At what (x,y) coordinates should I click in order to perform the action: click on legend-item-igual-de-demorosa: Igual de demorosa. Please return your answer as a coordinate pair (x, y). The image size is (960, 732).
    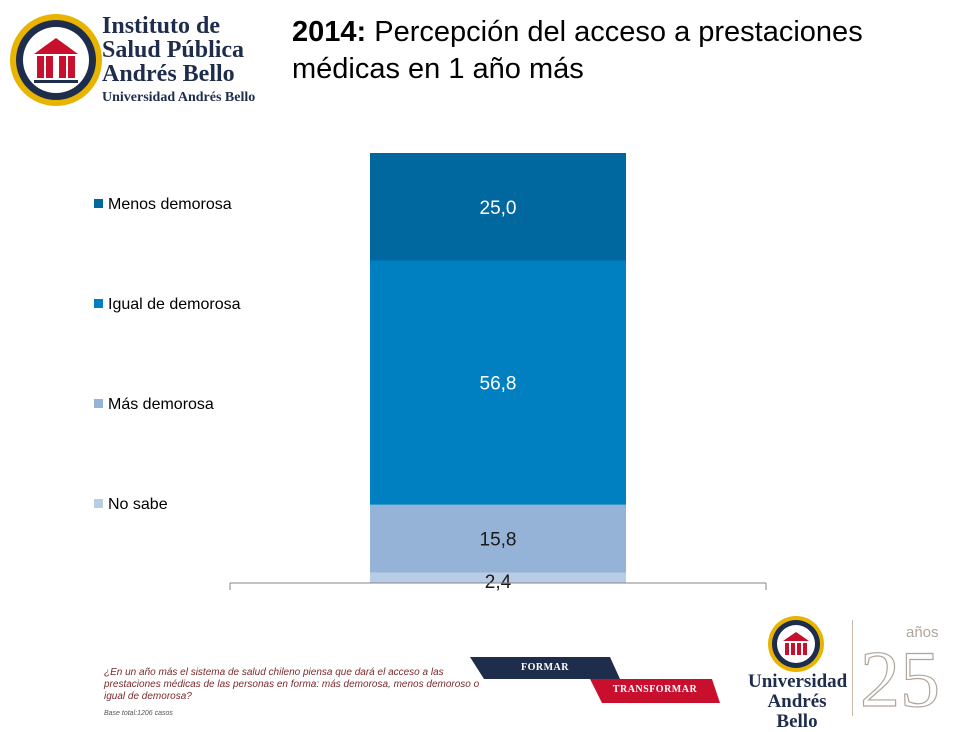
    Looking at the image, I should click on (167, 305).